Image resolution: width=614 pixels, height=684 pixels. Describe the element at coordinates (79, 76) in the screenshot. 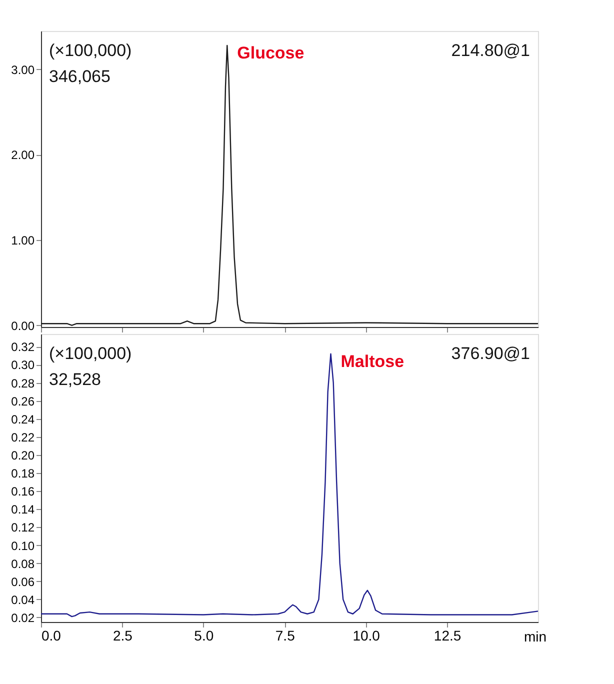

I see `annotation: 346,065` at that location.